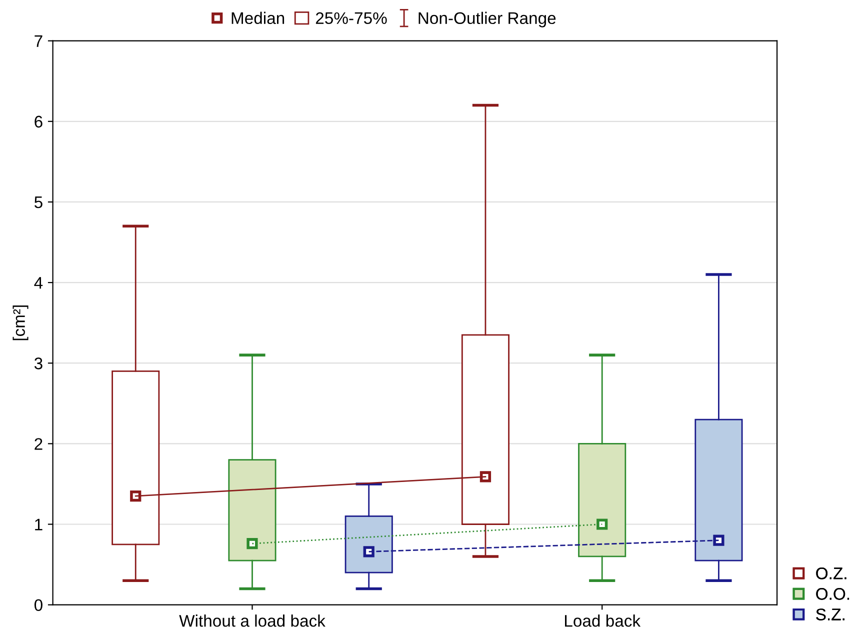  Describe the element at coordinates (38, 122) in the screenshot. I see `y-tick-label: 6` at that location.